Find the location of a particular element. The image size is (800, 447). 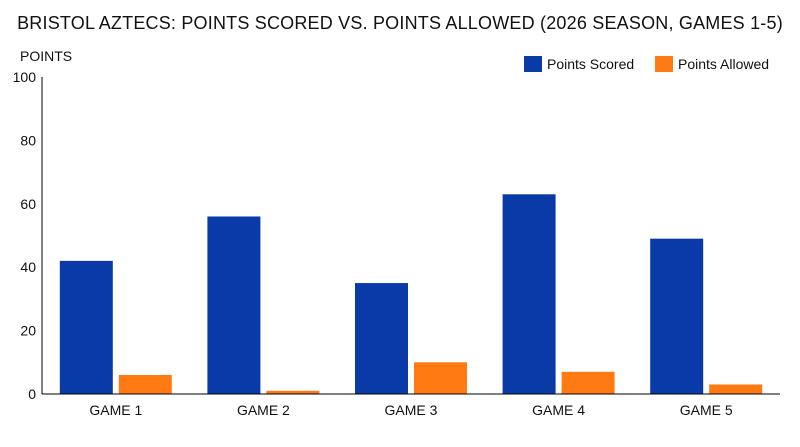

legend-label-points-allowed: Points Allowed is located at coordinates (723, 64).